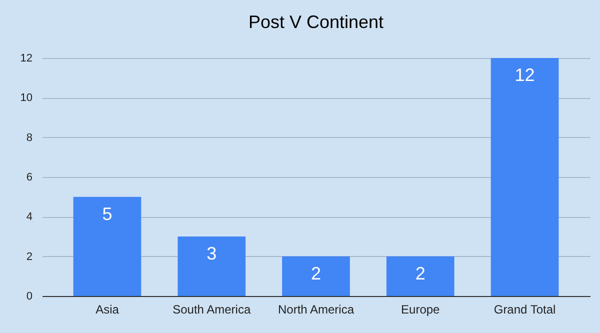 The image size is (600, 333). Describe the element at coordinates (29, 217) in the screenshot. I see `y-tick-label: 4` at that location.